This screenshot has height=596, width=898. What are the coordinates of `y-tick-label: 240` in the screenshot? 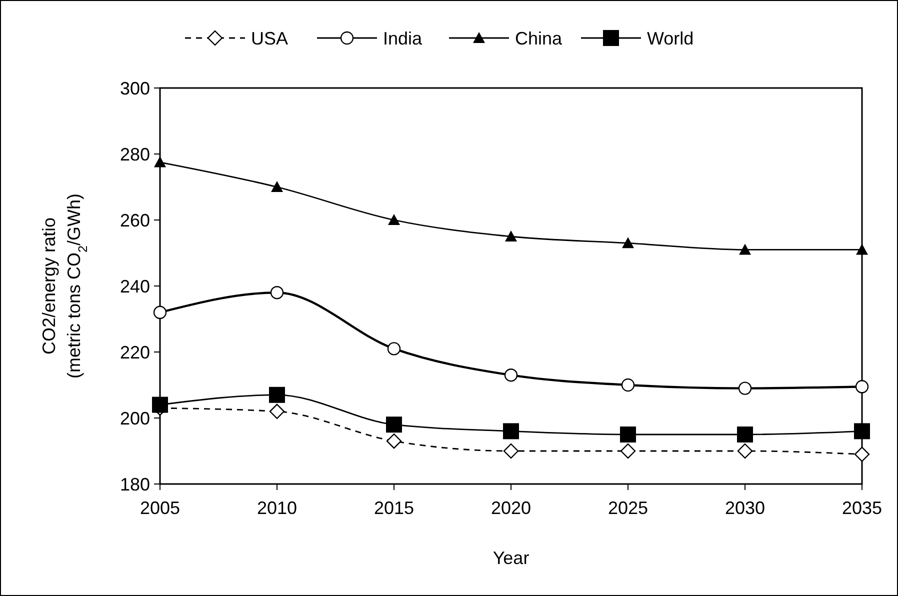 It's located at (135, 286).